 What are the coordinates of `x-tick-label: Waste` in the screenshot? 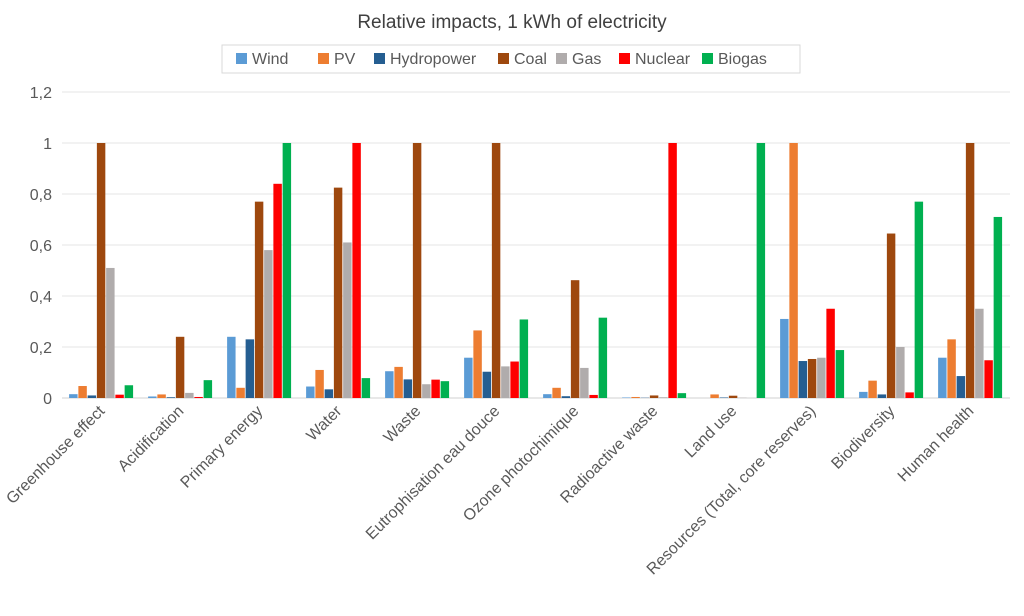 It's located at (403, 425).